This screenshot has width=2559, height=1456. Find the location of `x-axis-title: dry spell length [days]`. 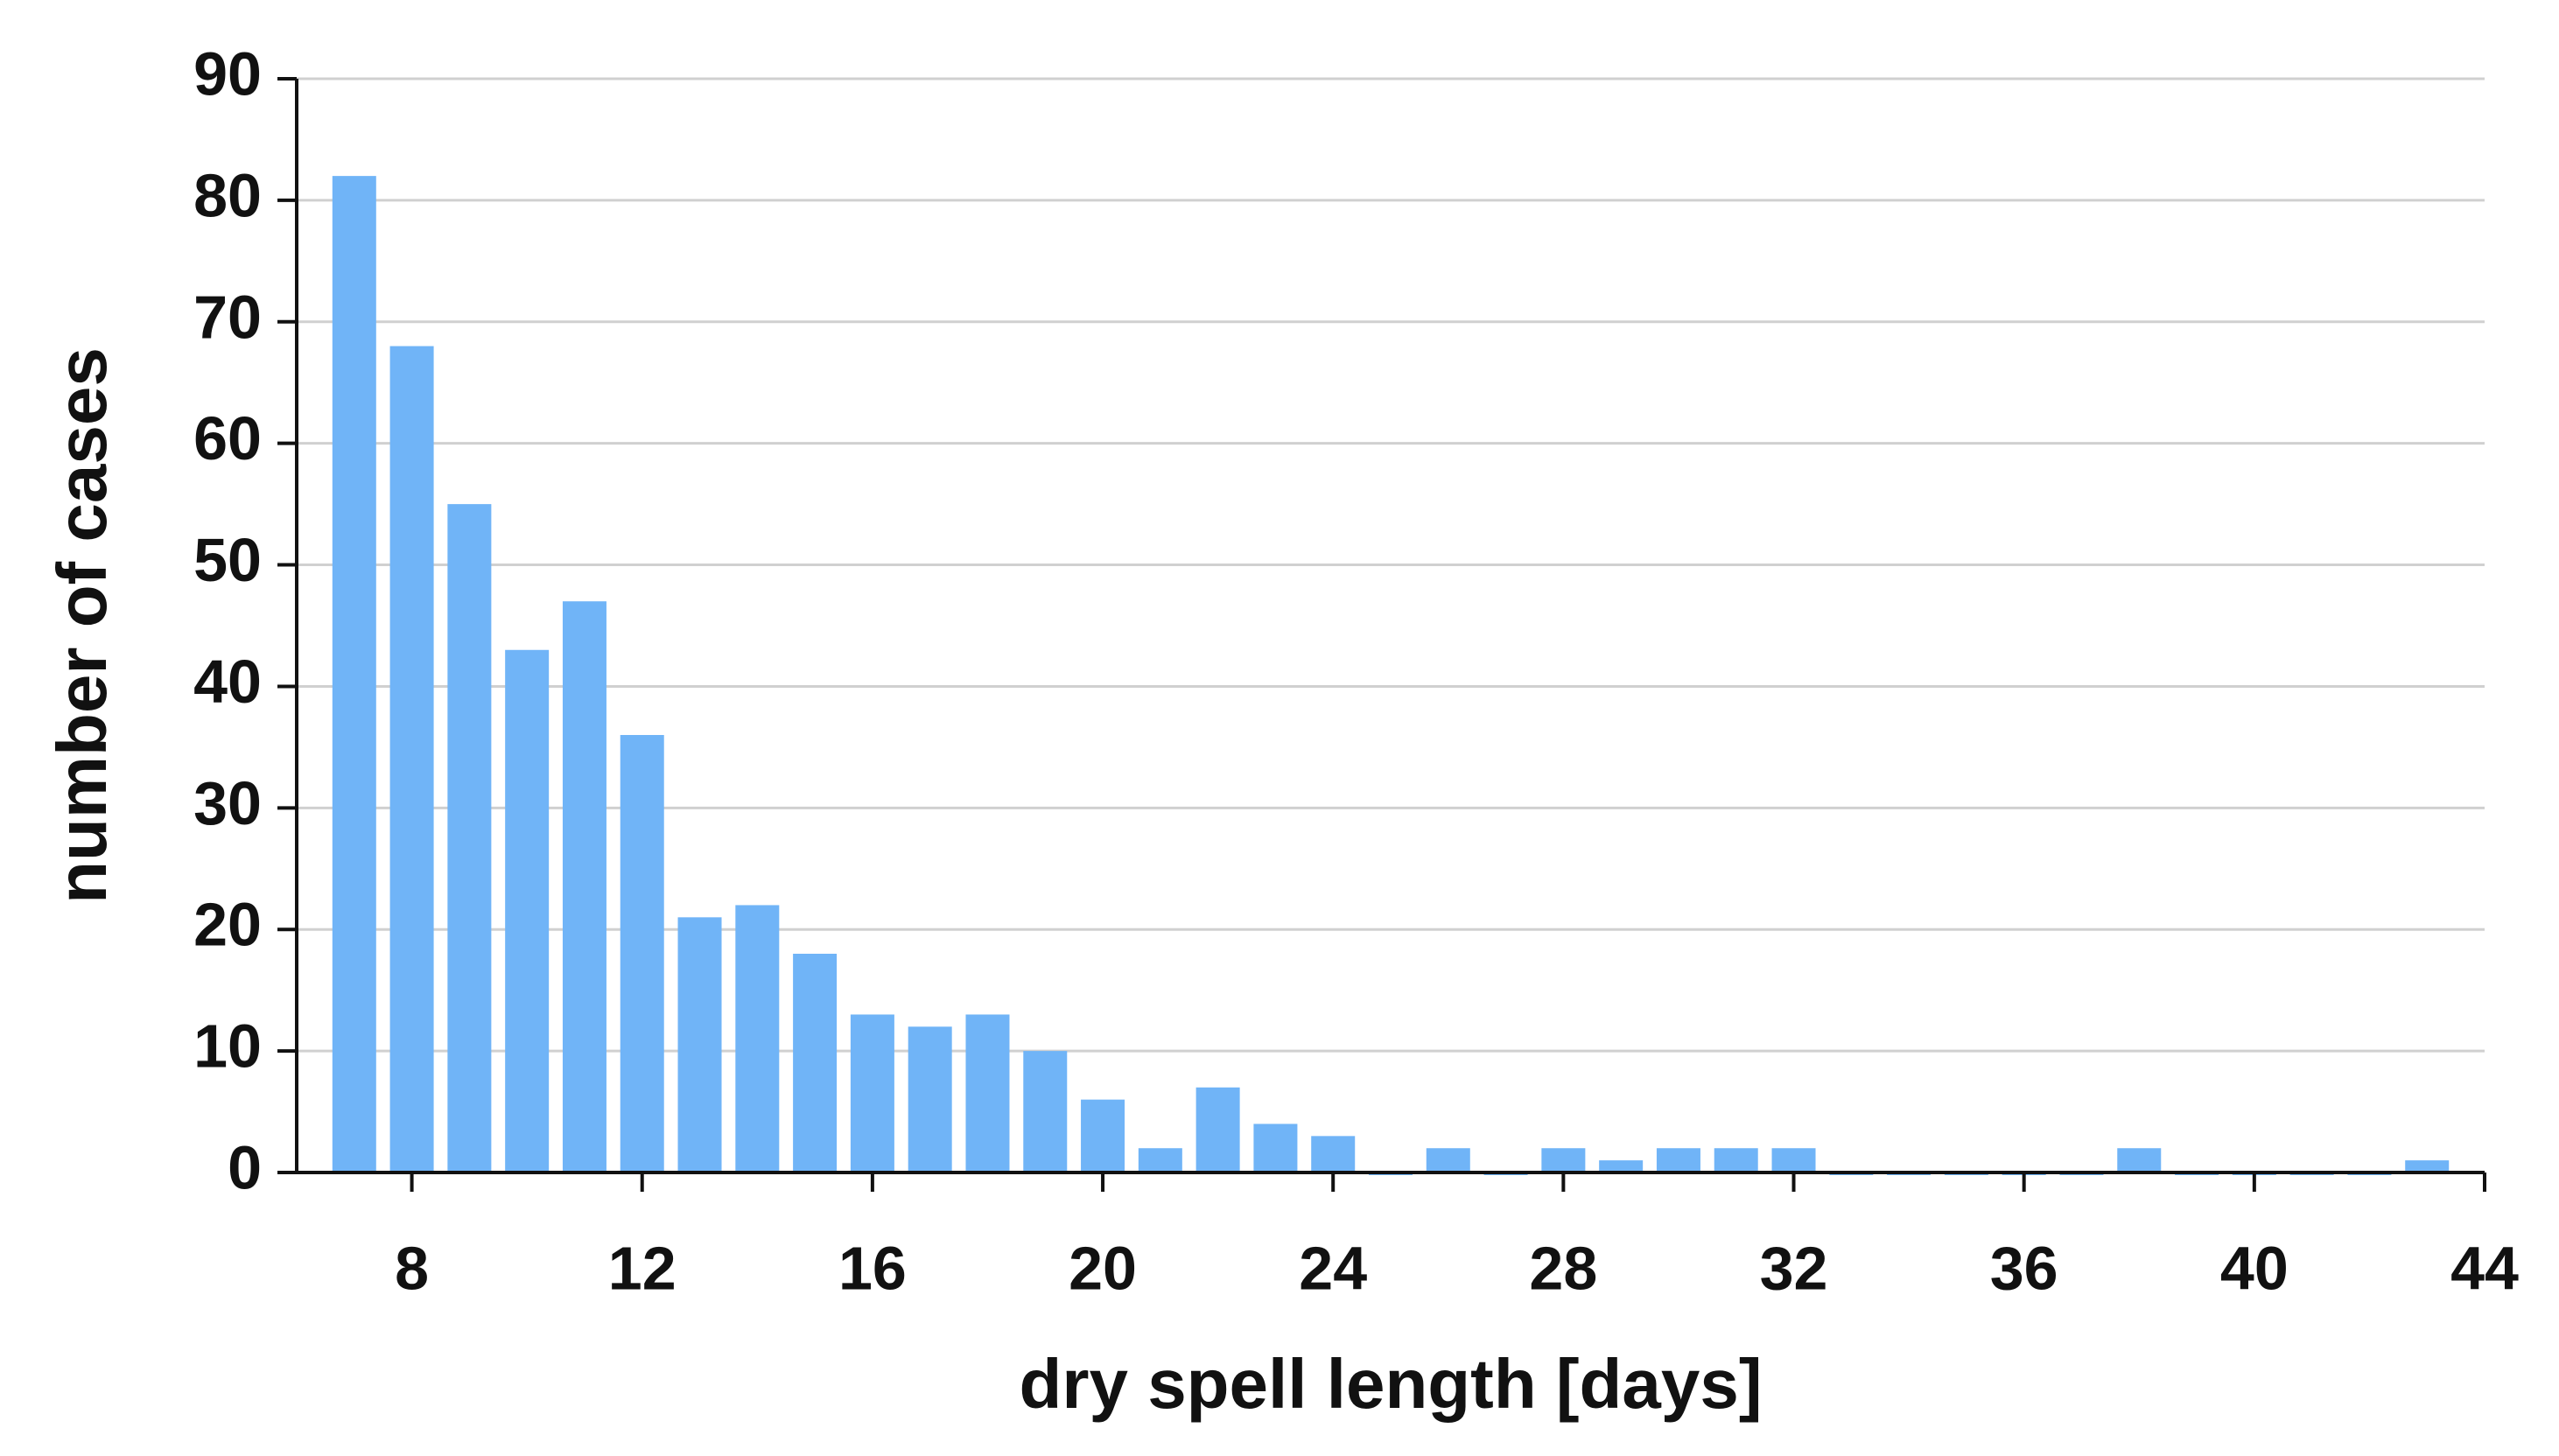

x-axis-title: dry spell length [days] is located at coordinates (1390, 1384).